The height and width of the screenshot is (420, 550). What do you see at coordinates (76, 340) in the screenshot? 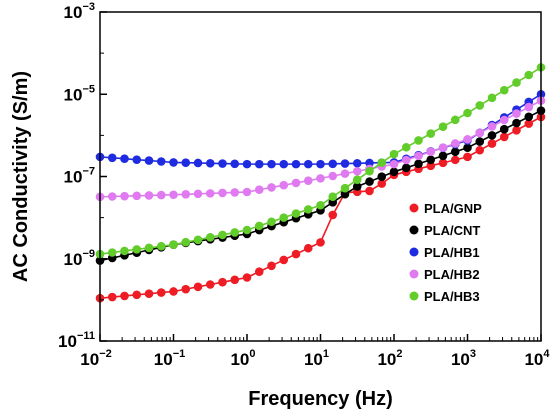
I see `y-tick-label: 10−11` at bounding box center [76, 340].